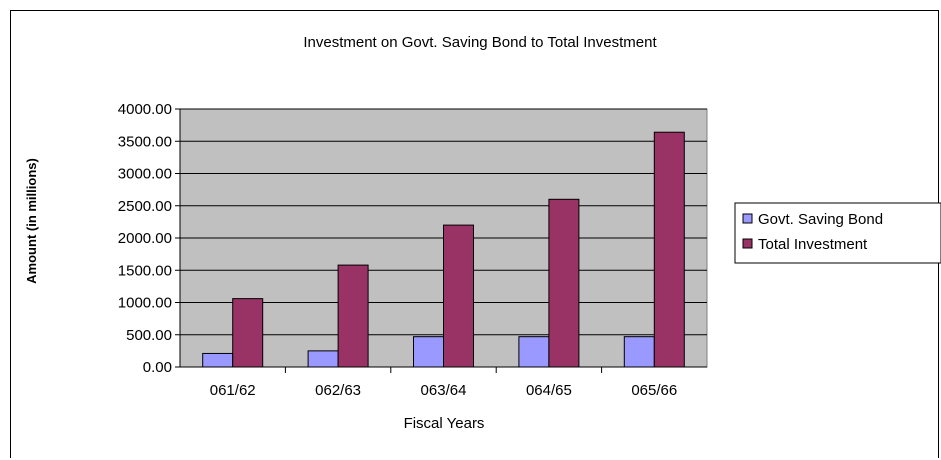 This screenshot has width=941, height=460. What do you see at coordinates (149, 335) in the screenshot?
I see `y-tick-label: 500.00` at bounding box center [149, 335].